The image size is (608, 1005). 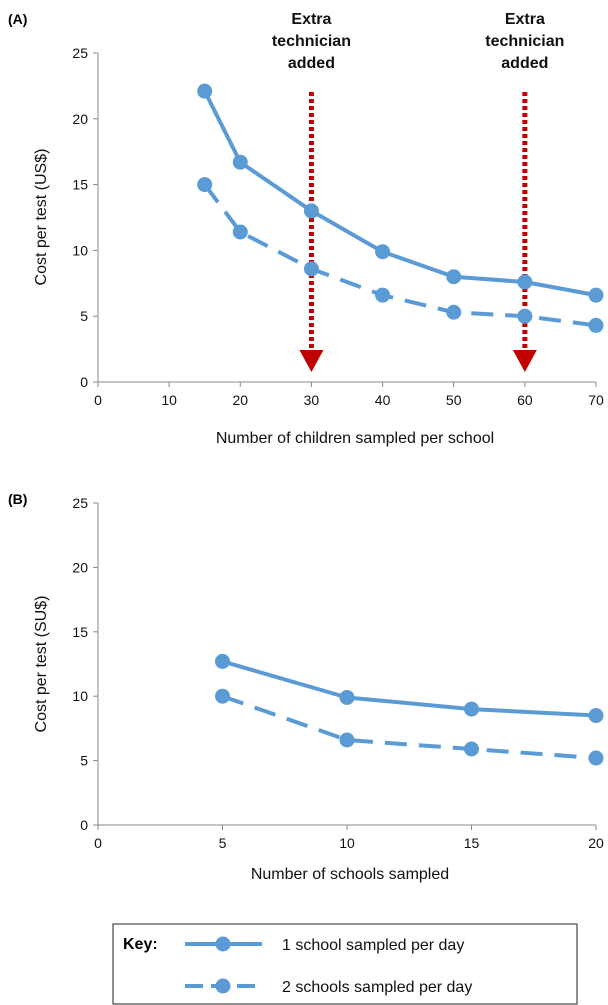 What do you see at coordinates (41, 217) in the screenshot?
I see `y-axis-title-a: Cost per test (US$)` at bounding box center [41, 217].